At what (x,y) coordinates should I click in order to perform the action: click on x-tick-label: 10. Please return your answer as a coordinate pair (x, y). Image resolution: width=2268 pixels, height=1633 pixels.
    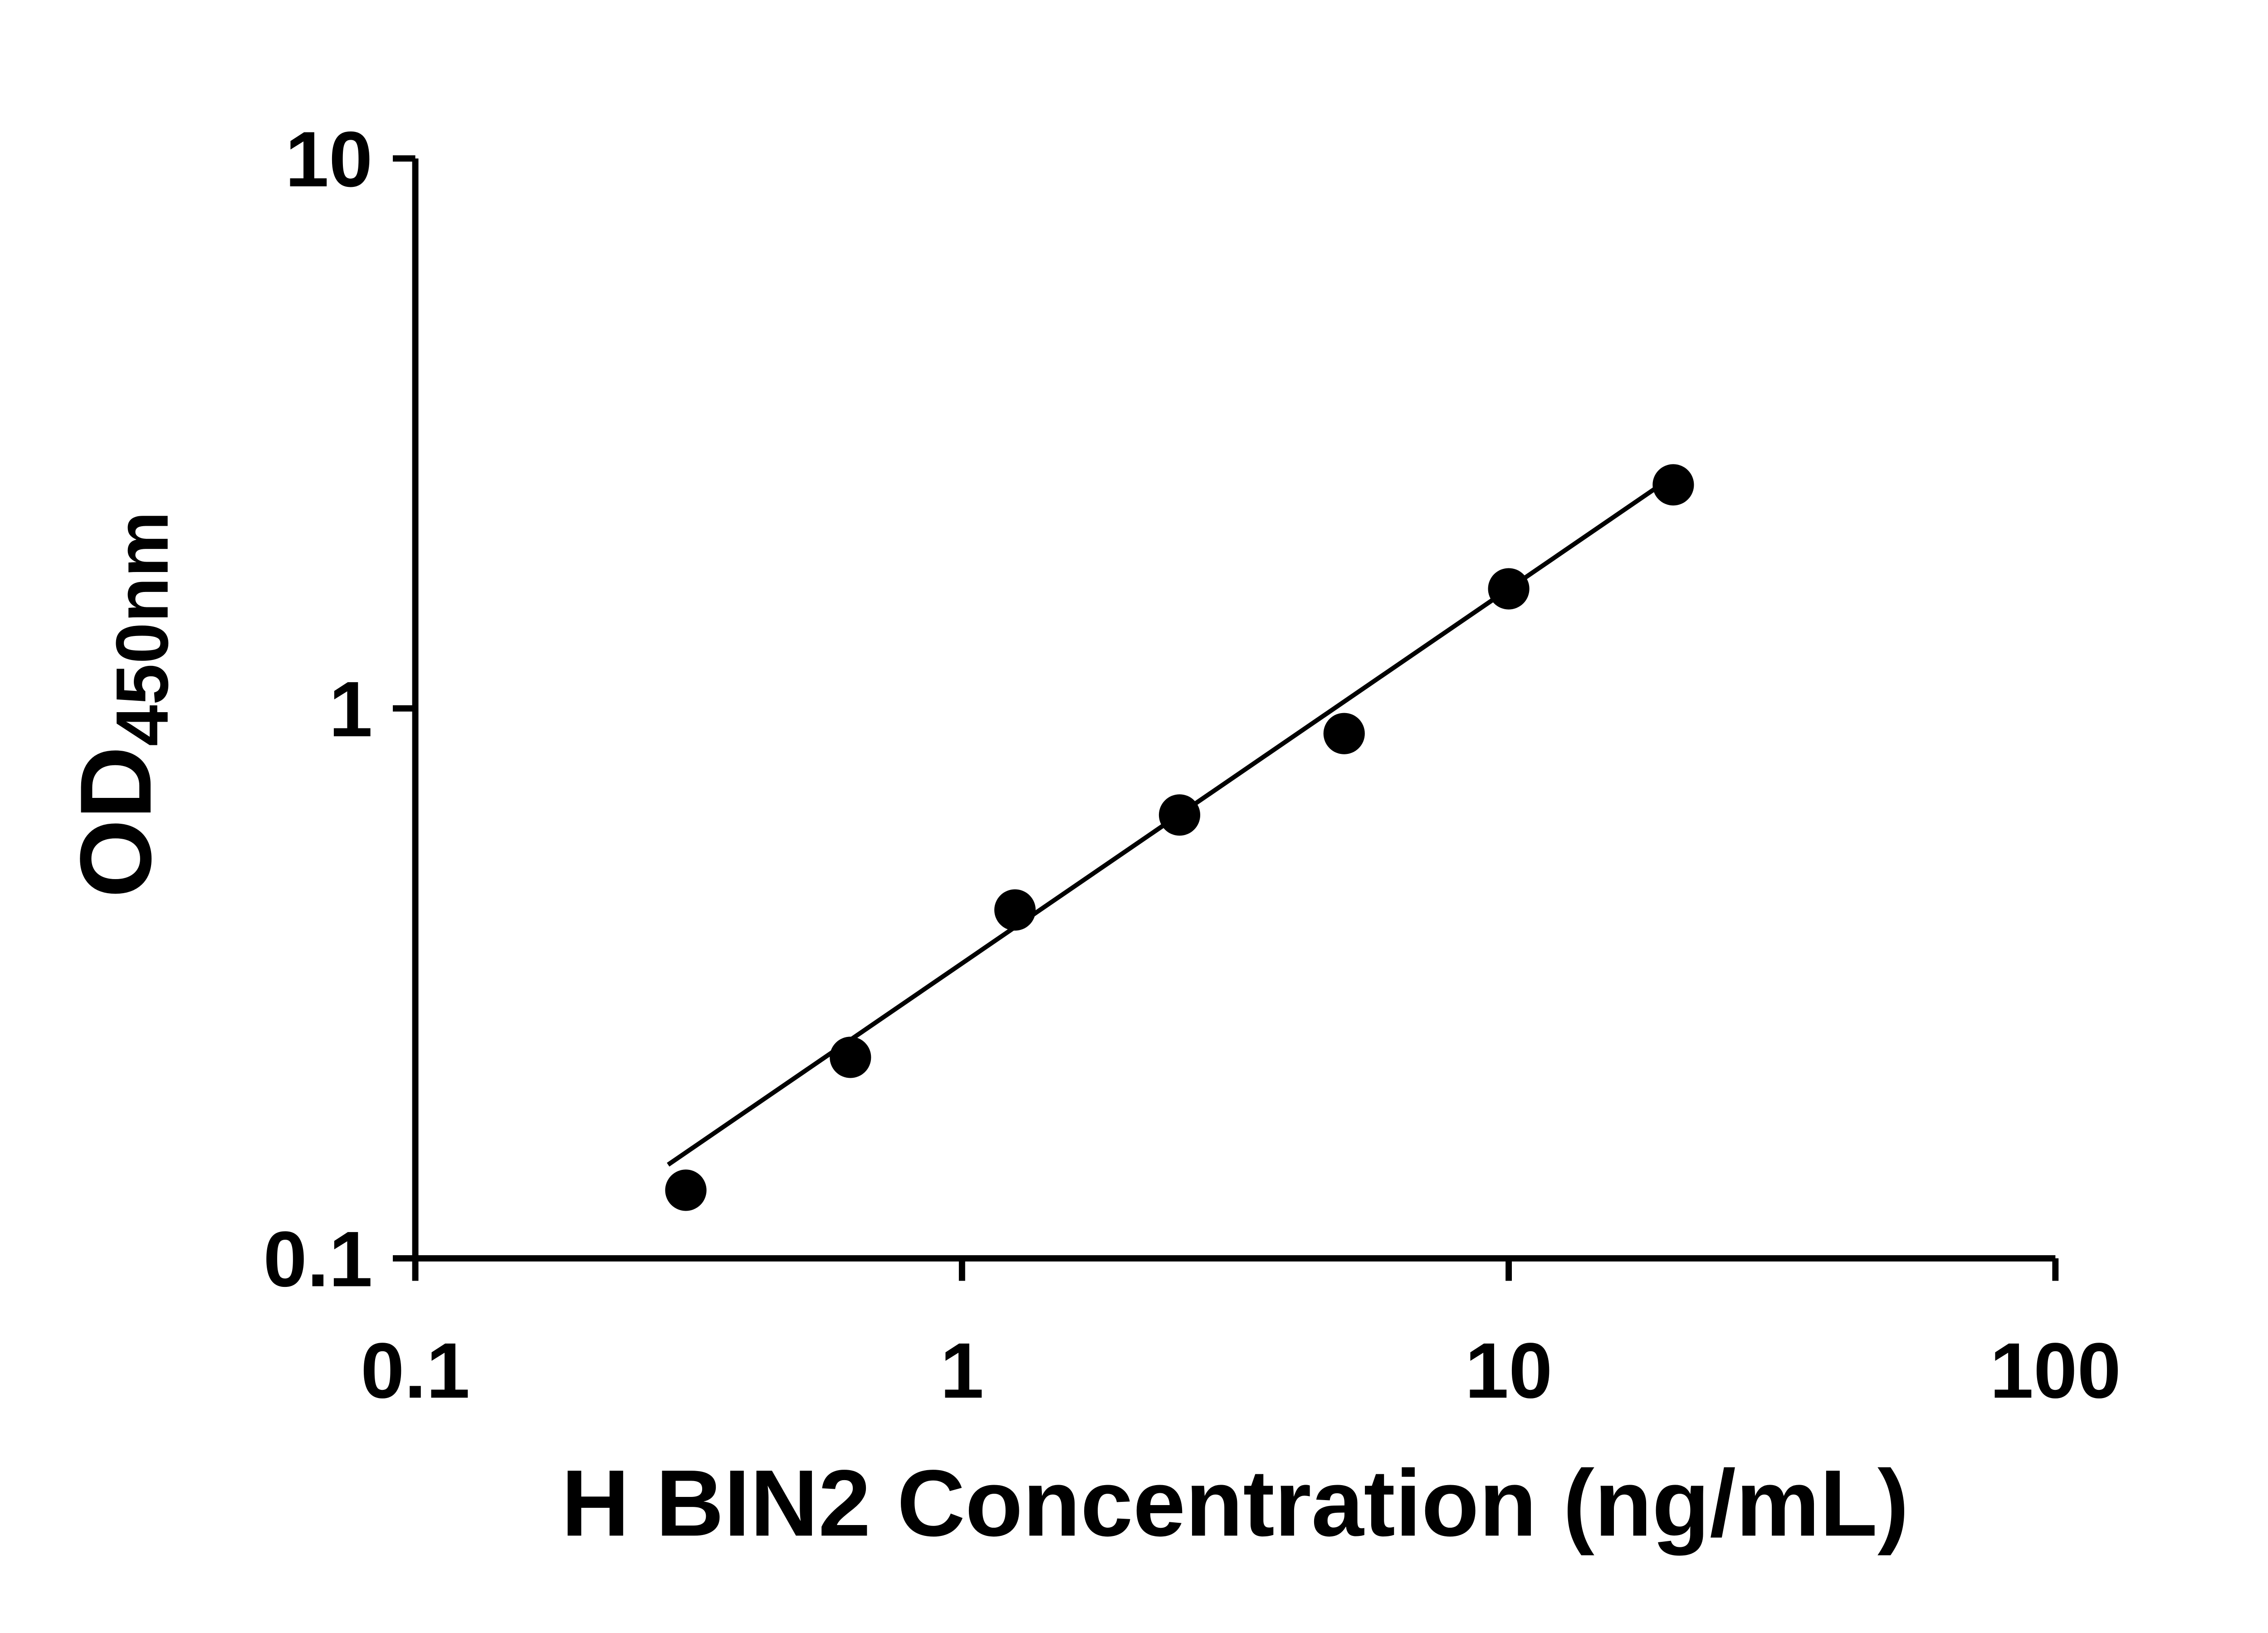
    Looking at the image, I should click on (1509, 1370).